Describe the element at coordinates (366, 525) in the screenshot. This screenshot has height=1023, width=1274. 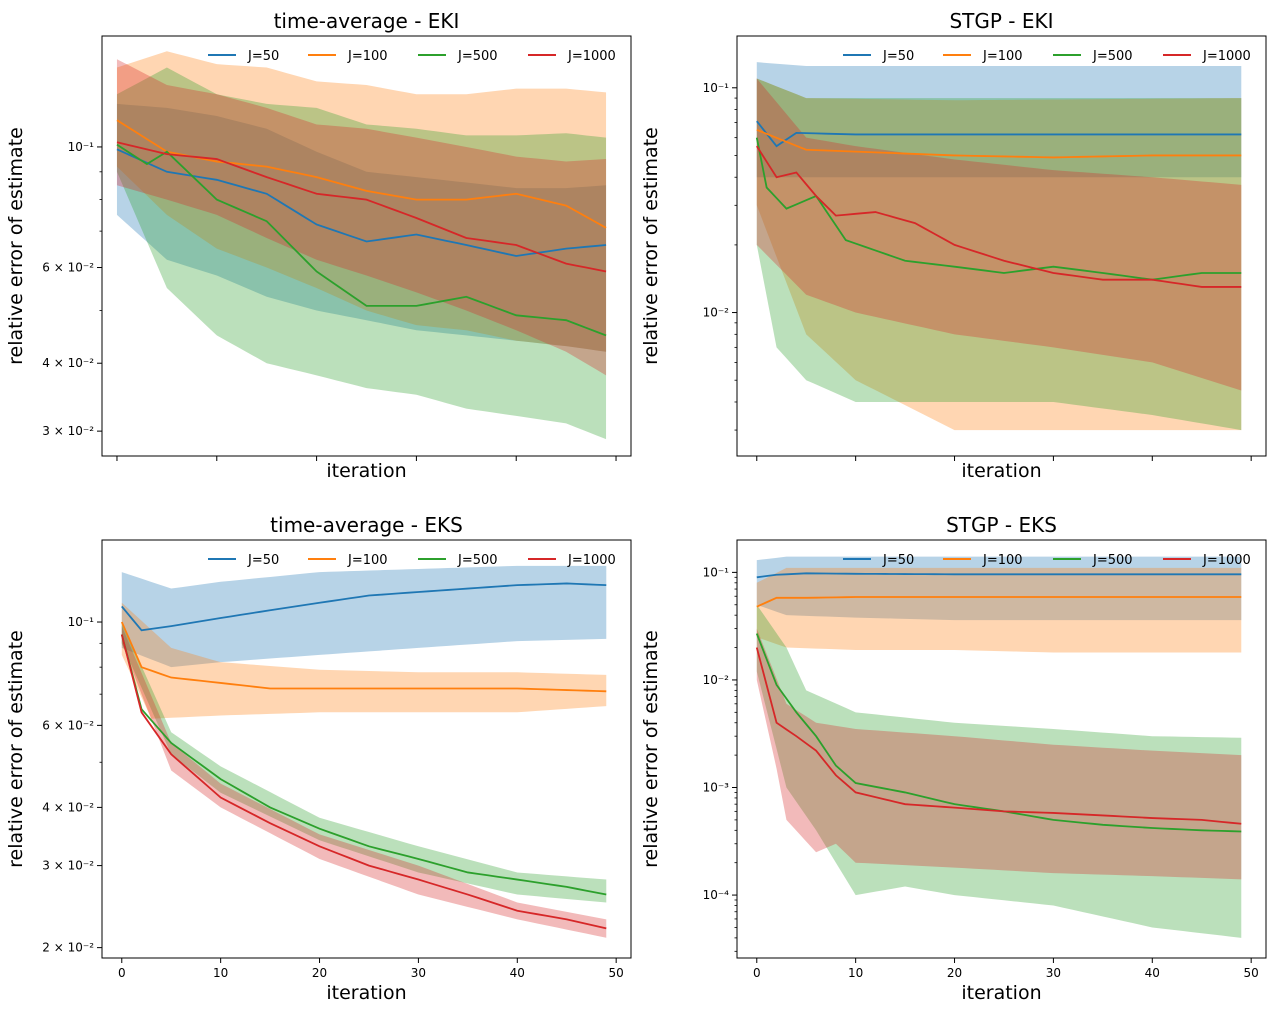
I see `subplot-title: time-average - EKS` at that location.